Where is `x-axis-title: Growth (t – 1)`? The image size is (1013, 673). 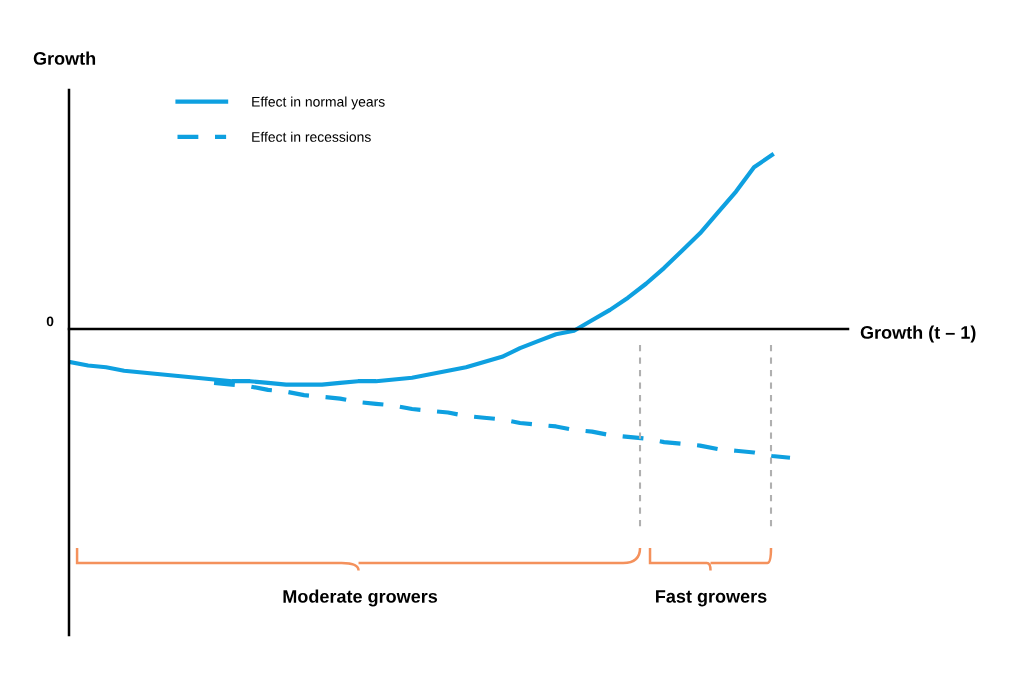 x-axis-title: Growth (t – 1) is located at coordinates (918, 334).